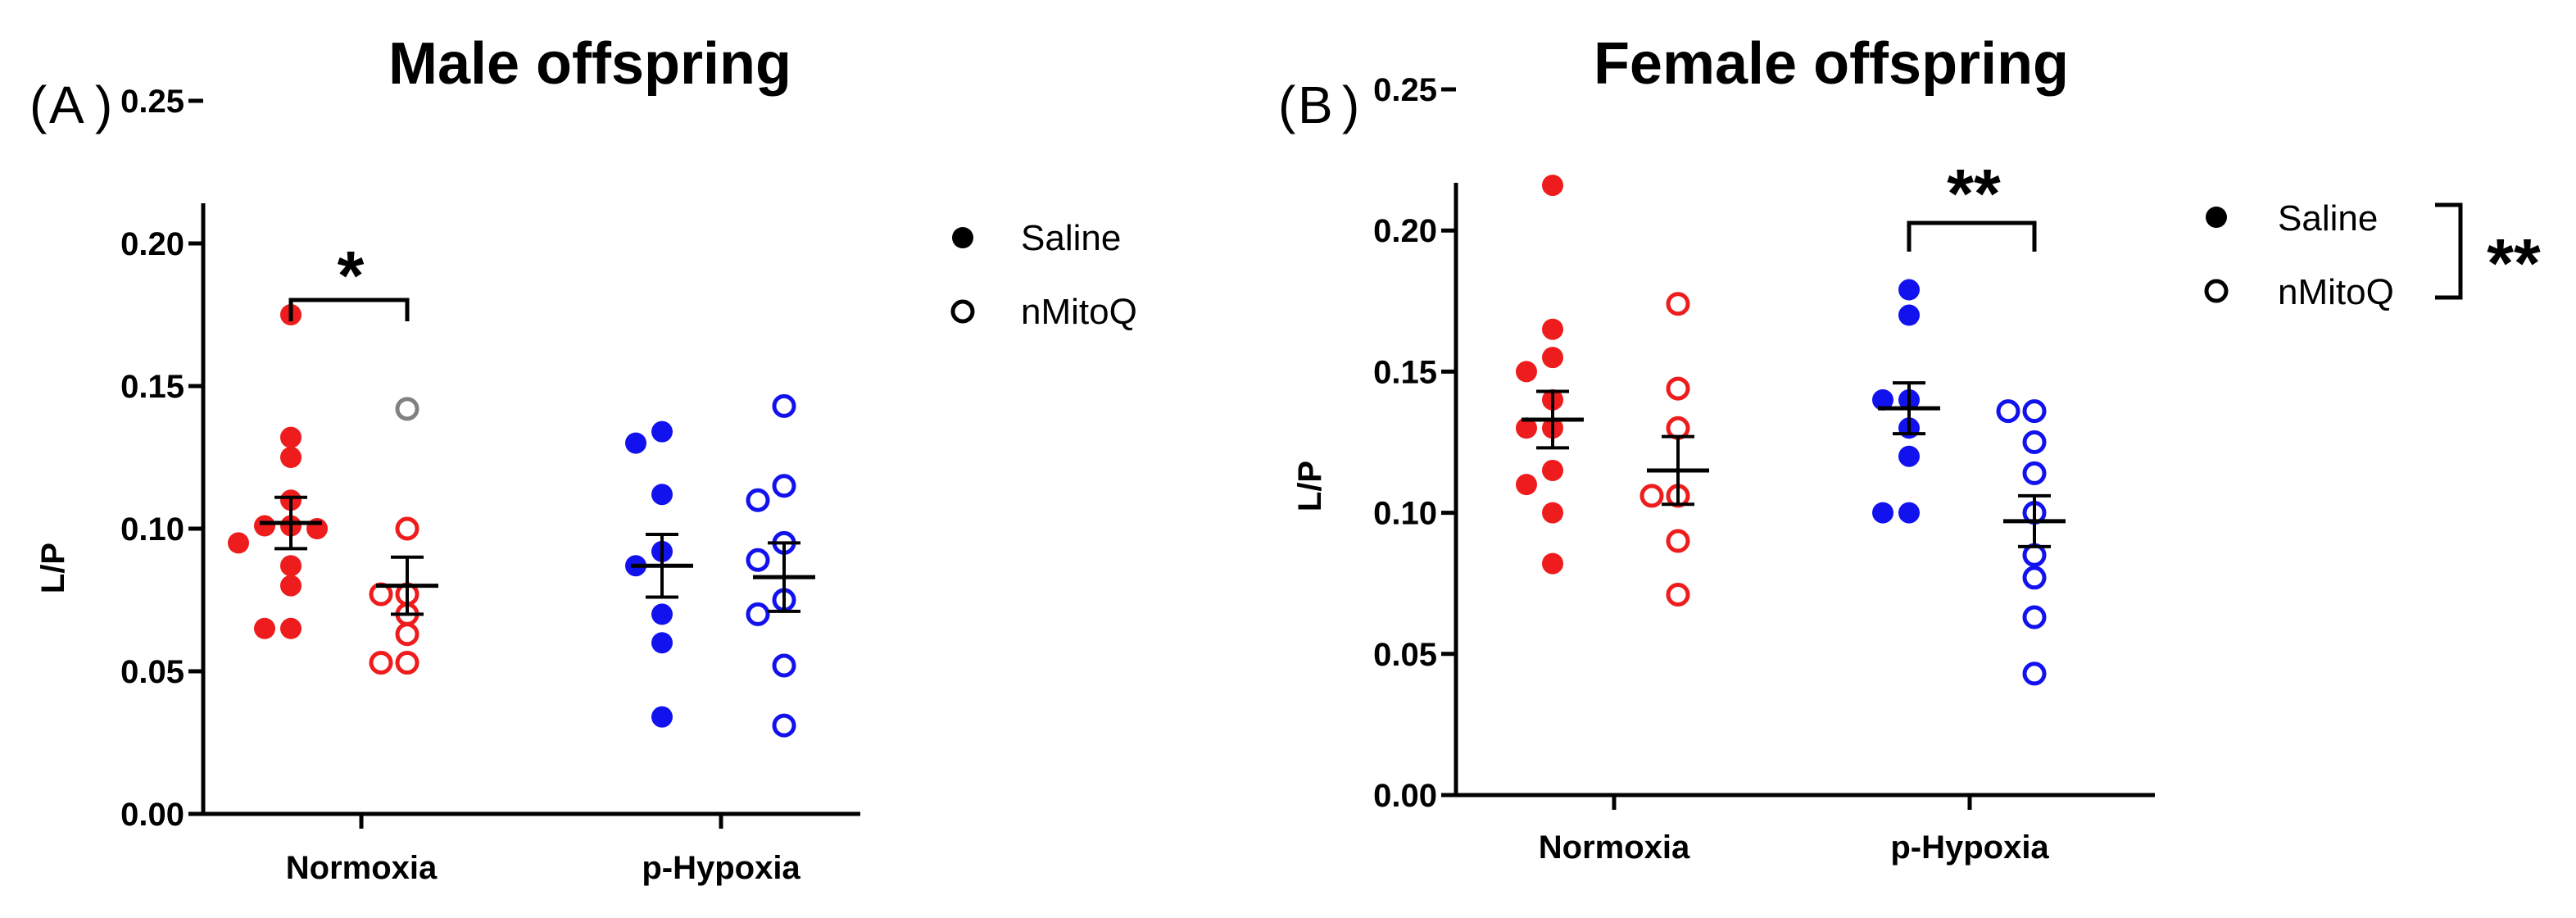  Describe the element at coordinates (2336, 292) in the screenshot. I see `panel-b-legend-nmitoq-label: nMitoQ` at that location.